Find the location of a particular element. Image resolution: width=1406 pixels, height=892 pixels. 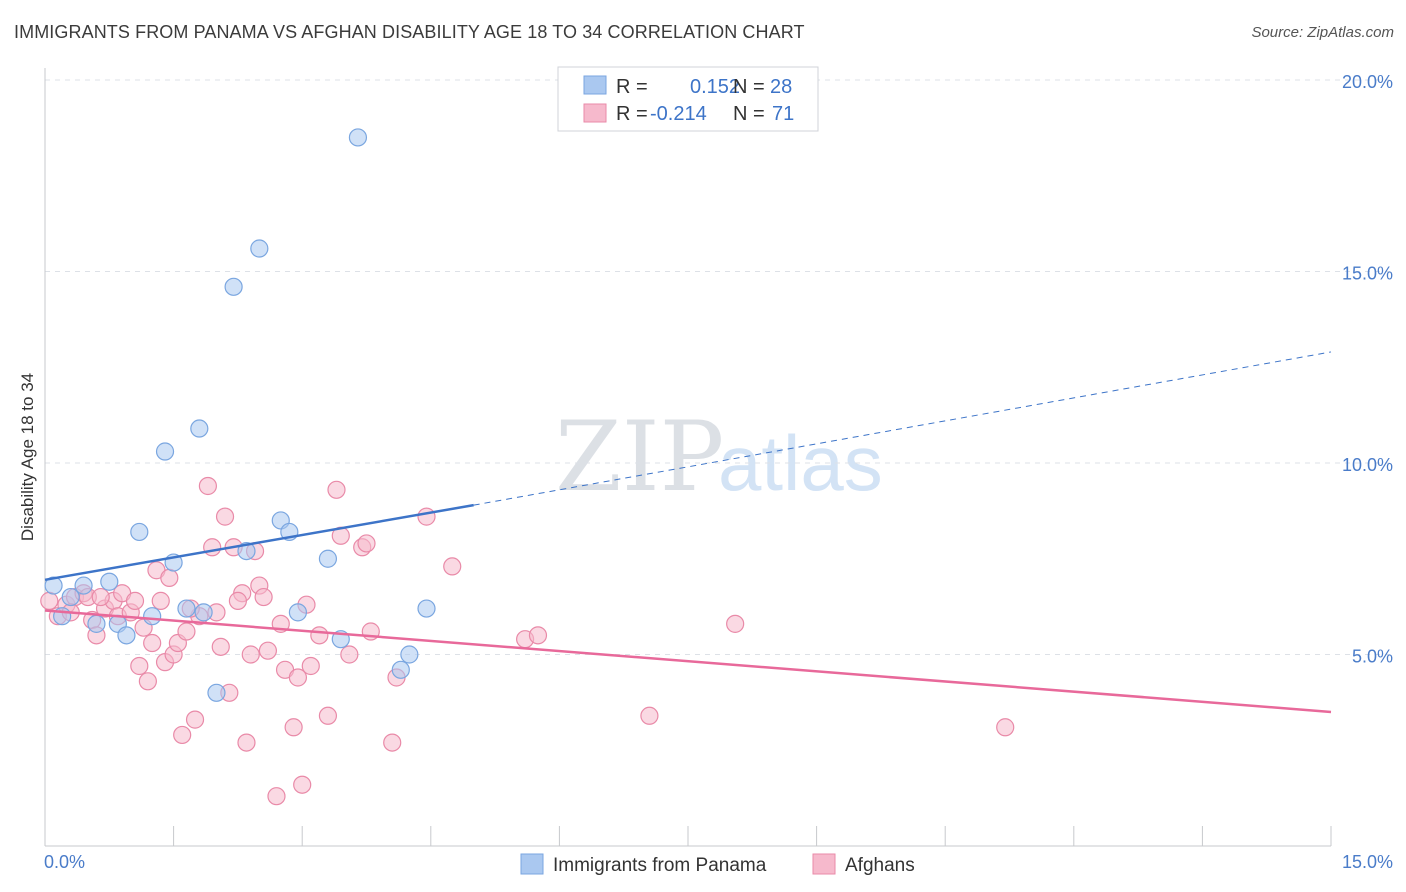

y-tick-label-10: 10.0% is located at coordinates (1367, 465).